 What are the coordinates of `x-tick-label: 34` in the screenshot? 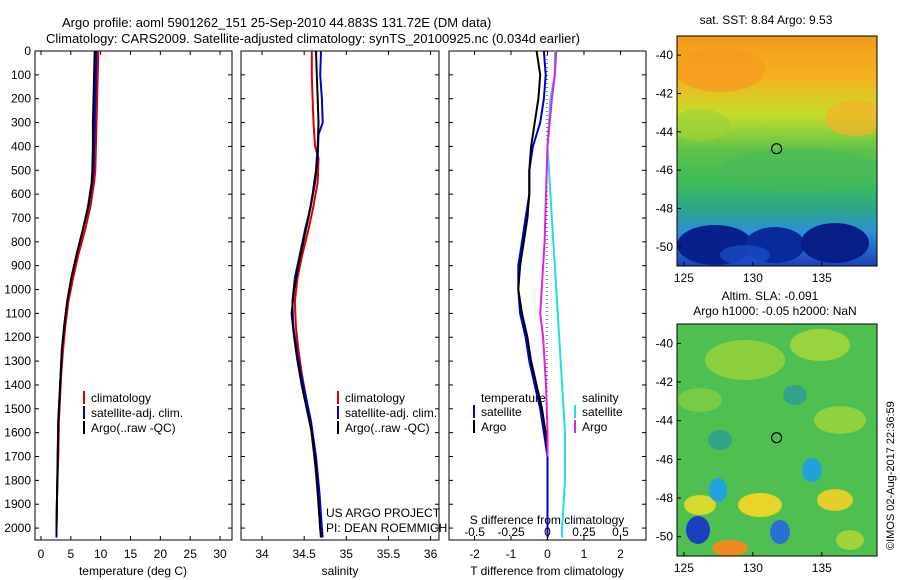 It's located at (262, 554).